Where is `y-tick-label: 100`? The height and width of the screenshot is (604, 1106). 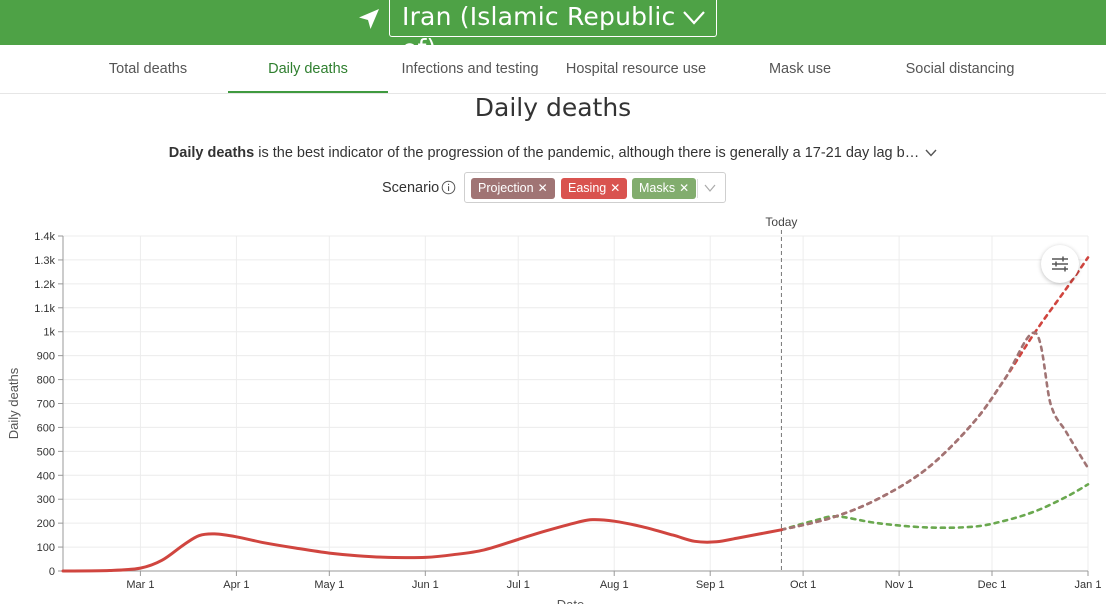 y-tick-label: 100 is located at coordinates (46, 548).